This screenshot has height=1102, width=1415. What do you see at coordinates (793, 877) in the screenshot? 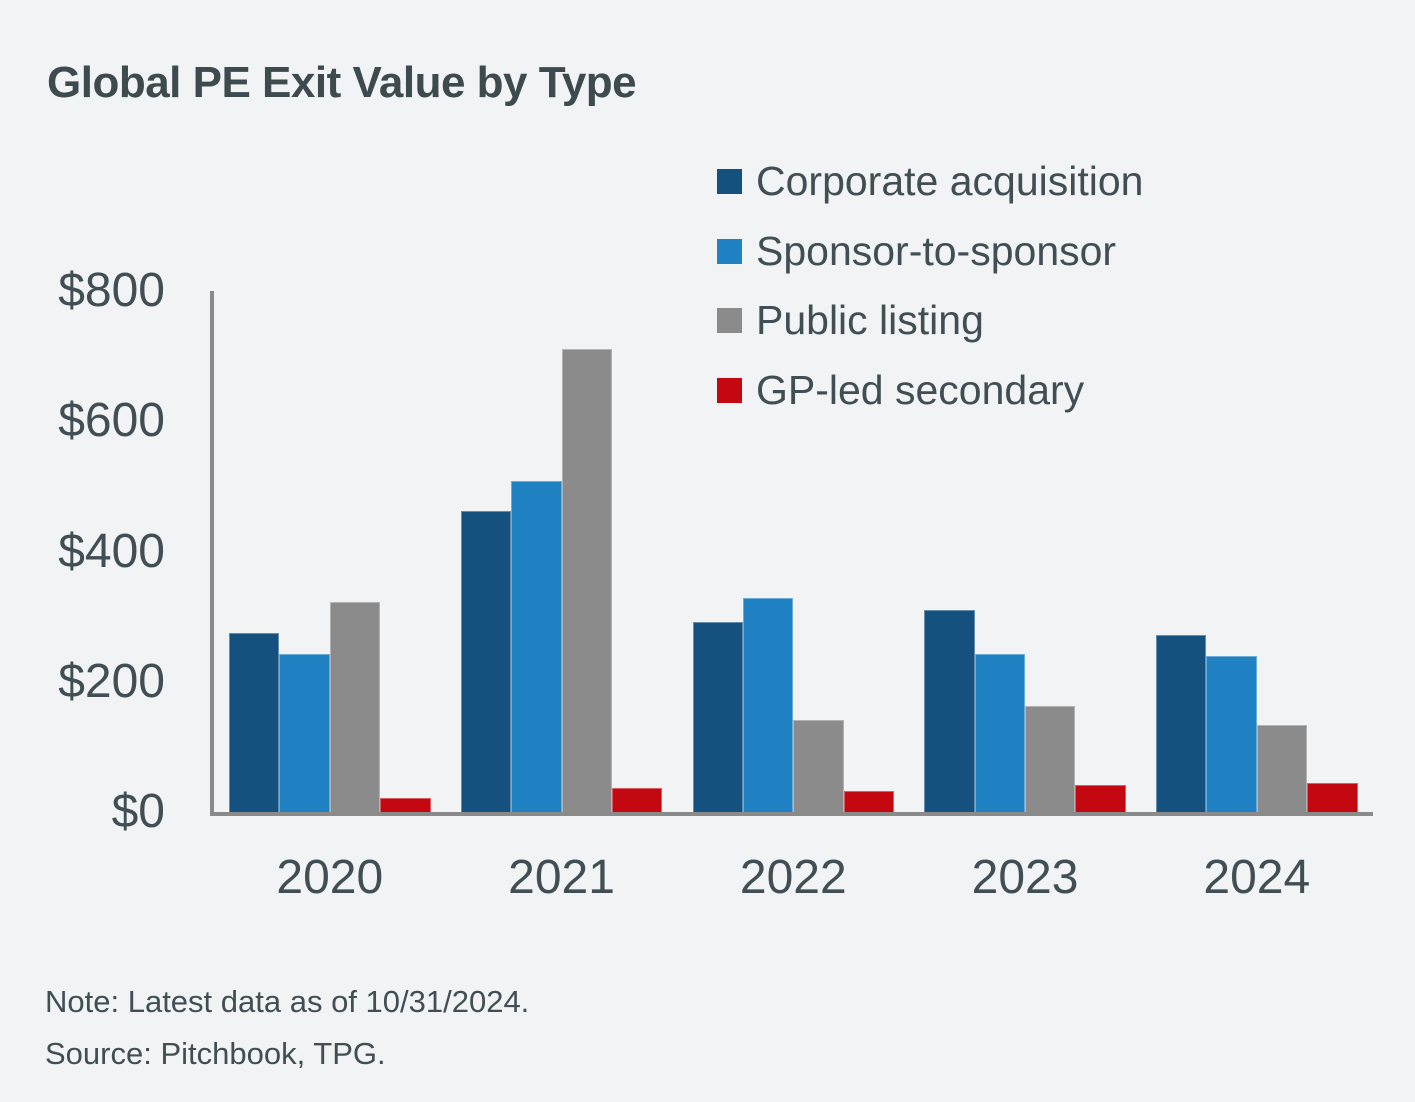
I see `x-label-2022: 2022` at bounding box center [793, 877].